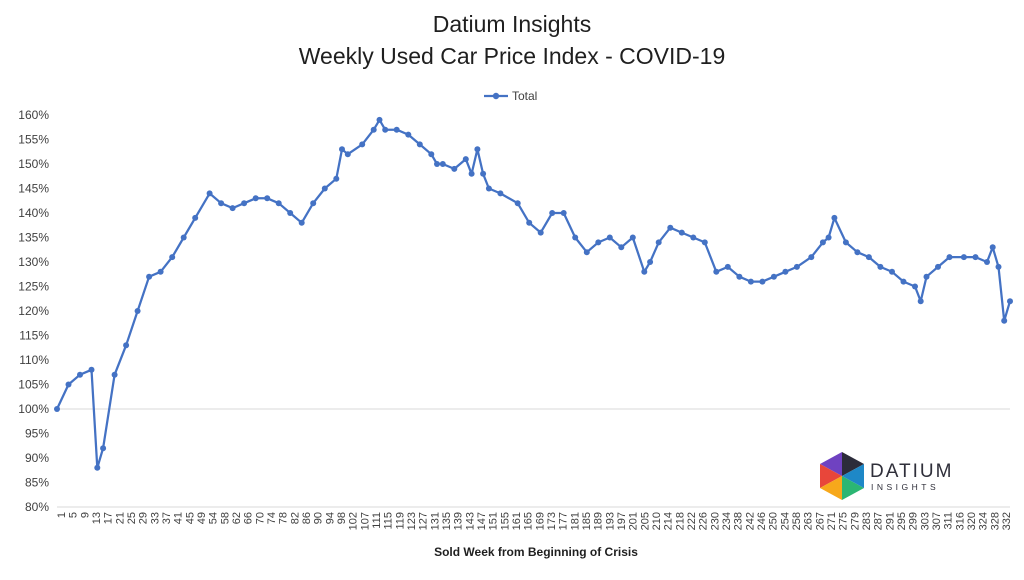 The width and height of the screenshot is (1024, 580). Describe the element at coordinates (33, 409) in the screenshot. I see `y-tick-label: 100%` at that location.